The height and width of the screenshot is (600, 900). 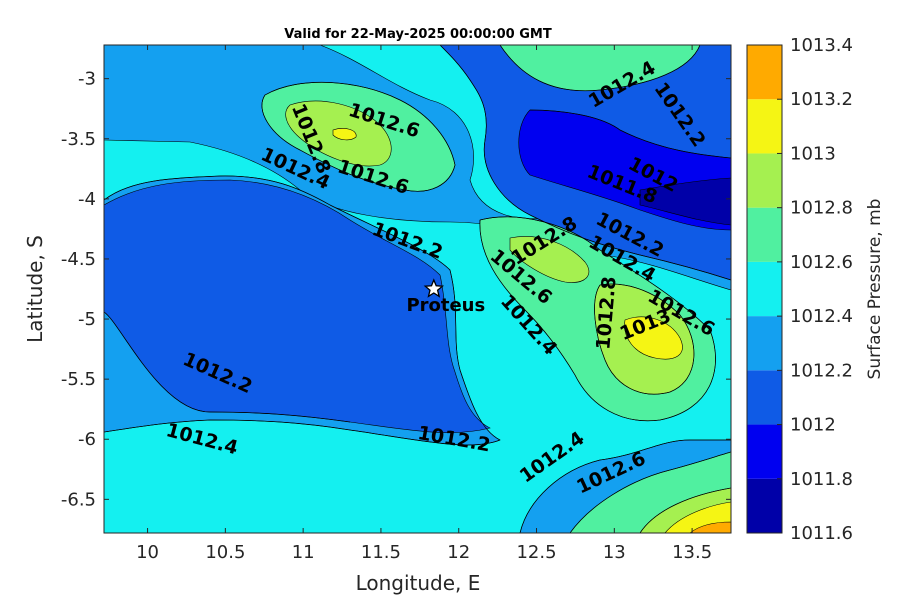 I want to click on colorbar-frame, so click(x=764, y=289).